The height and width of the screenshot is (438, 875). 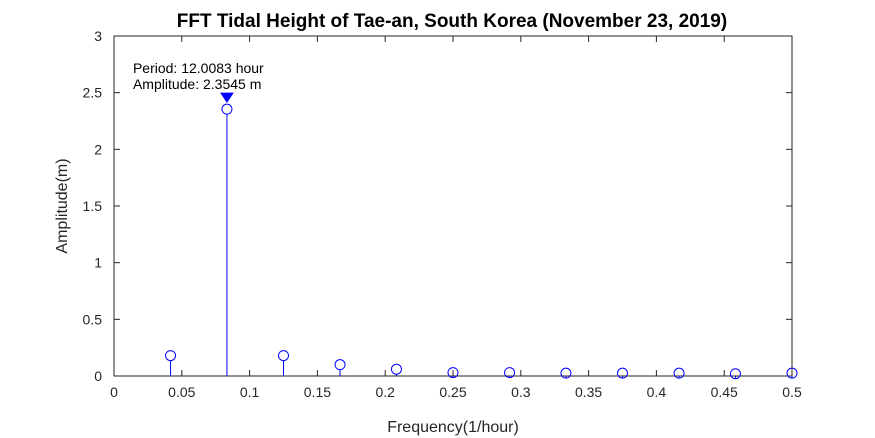 I want to click on y-tick-label: 1.5, so click(x=93, y=206).